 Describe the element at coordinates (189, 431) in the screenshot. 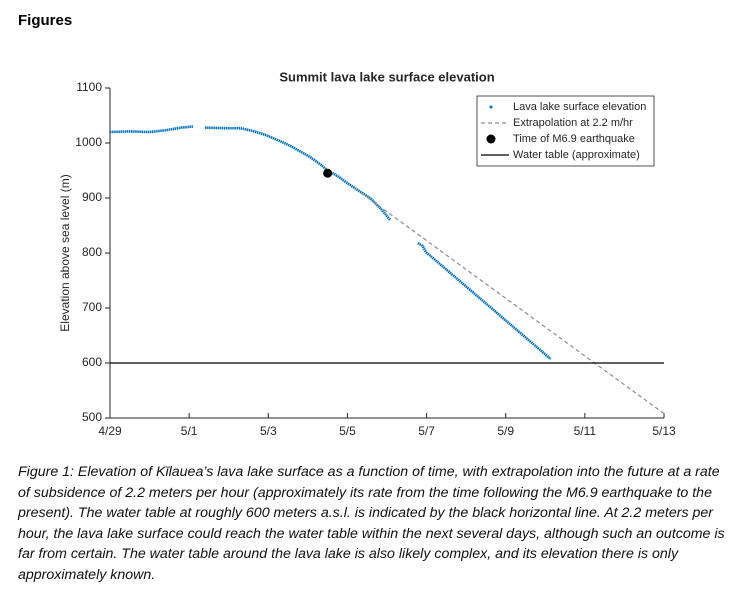

I see `x-tick-label: 5/1` at that location.